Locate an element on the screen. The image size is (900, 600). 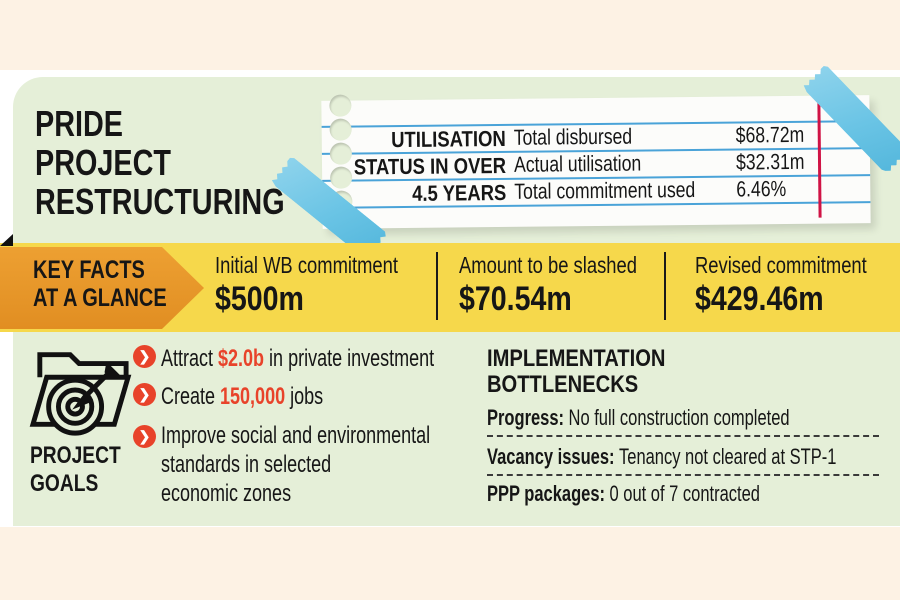
bottleneck-item: Progress: No full construction completed is located at coordinates (688, 418).